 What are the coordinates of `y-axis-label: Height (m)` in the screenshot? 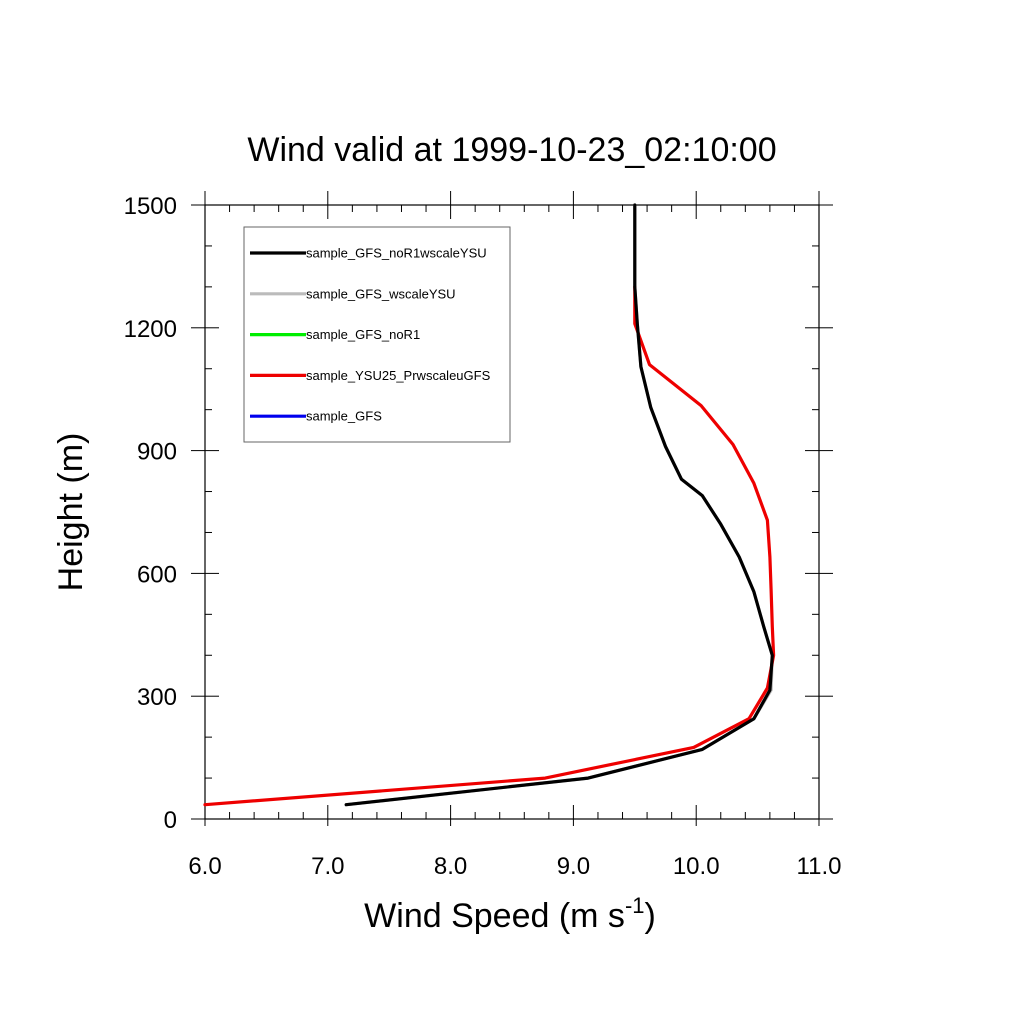 It's located at (71, 512).